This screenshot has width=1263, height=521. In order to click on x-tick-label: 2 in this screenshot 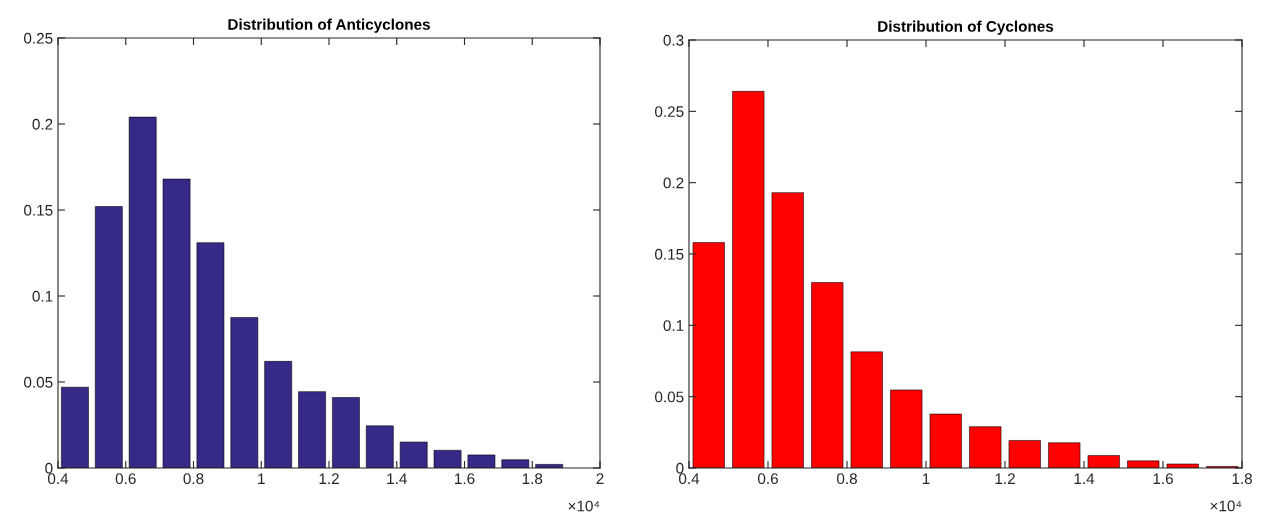, I will do `click(600, 478)`.